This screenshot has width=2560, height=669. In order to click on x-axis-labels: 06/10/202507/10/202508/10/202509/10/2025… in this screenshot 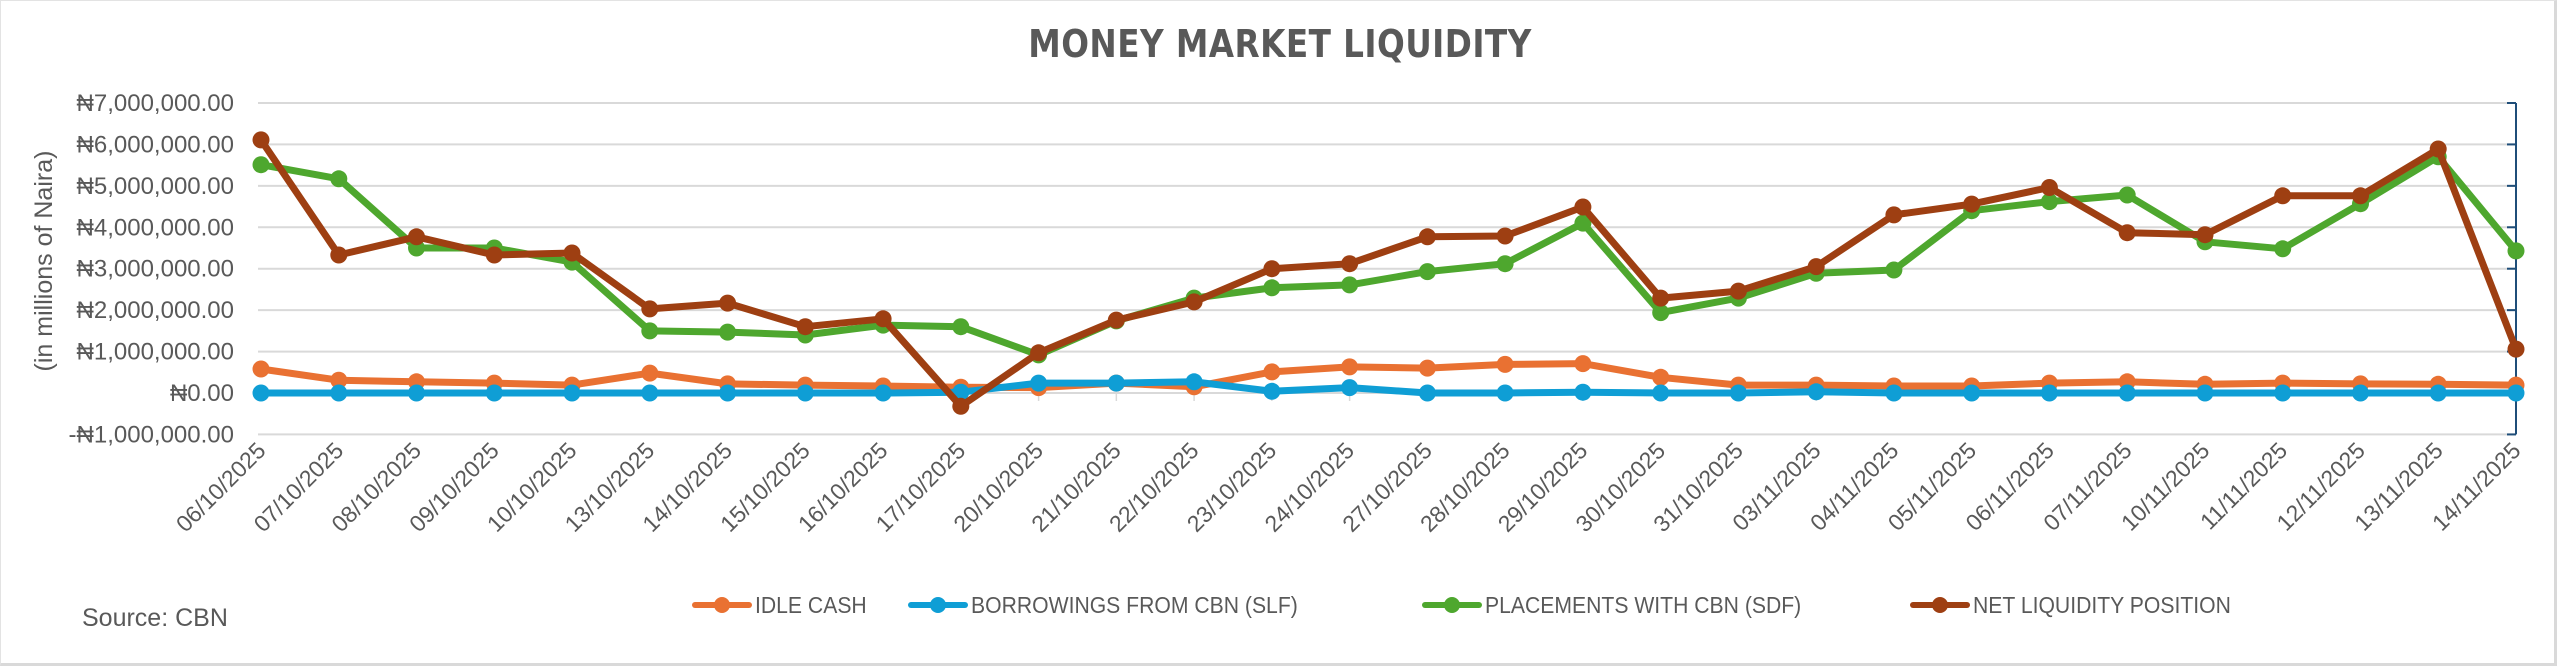, I will do `click(1348, 487)`.